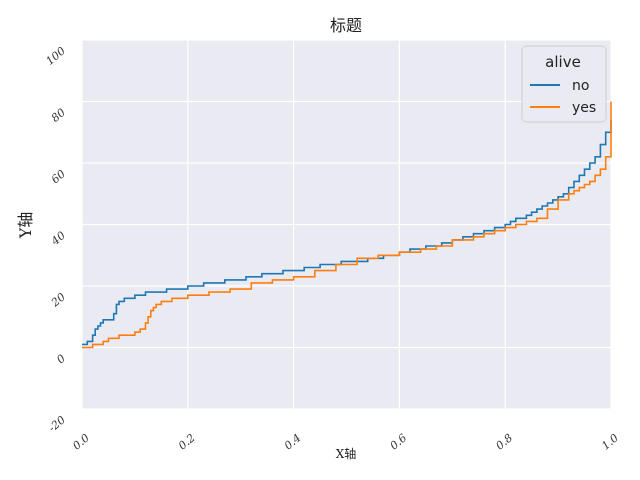  Describe the element at coordinates (58, 300) in the screenshot. I see `y-tick-label: 20` at that location.